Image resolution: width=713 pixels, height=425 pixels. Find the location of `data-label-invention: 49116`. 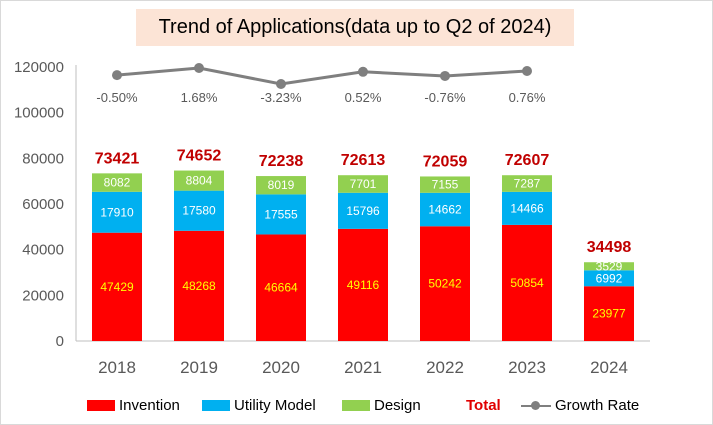

data-label-invention: 49116 is located at coordinates (363, 285).